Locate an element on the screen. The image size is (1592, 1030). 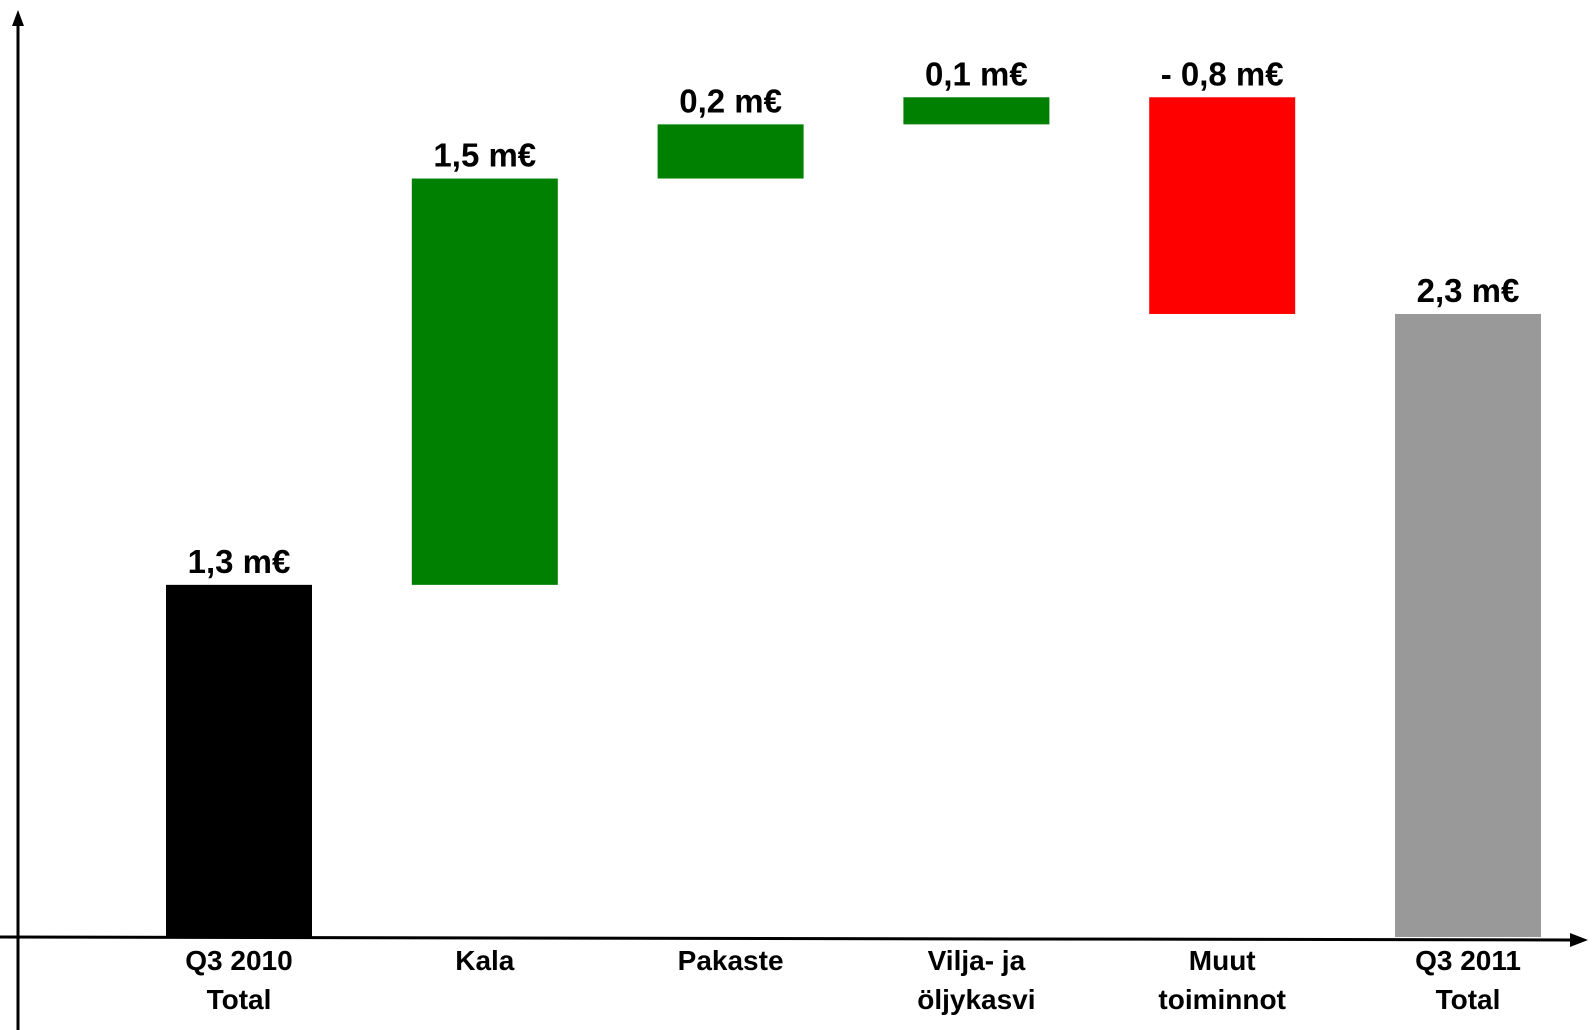
x-tick-label: Q3 2011 is located at coordinates (1468, 960).